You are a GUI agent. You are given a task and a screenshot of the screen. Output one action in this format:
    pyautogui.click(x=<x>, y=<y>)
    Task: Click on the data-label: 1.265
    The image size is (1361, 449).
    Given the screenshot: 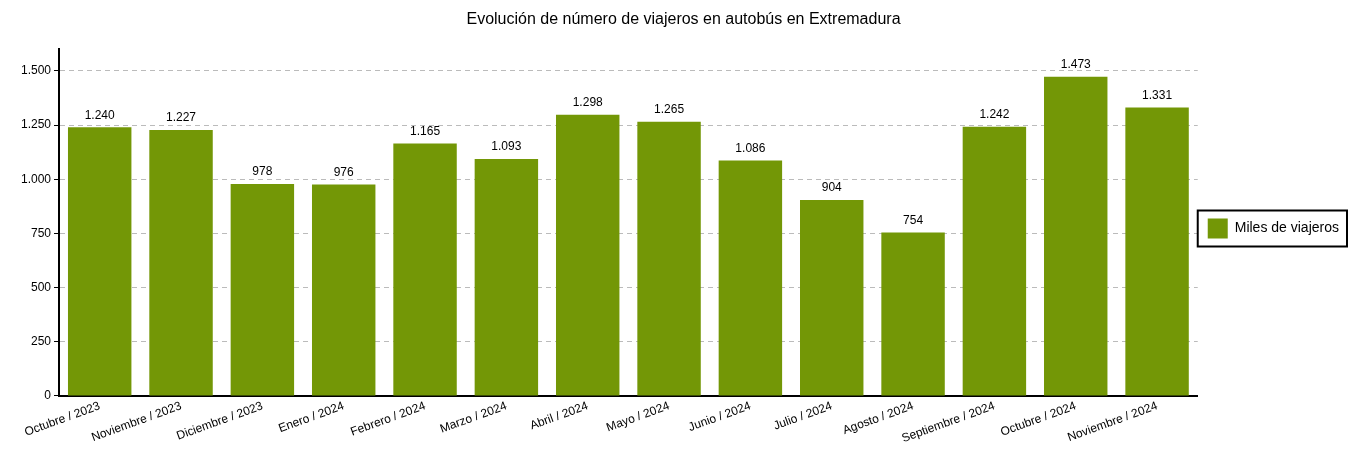 What is the action you would take?
    pyautogui.click(x=669, y=109)
    